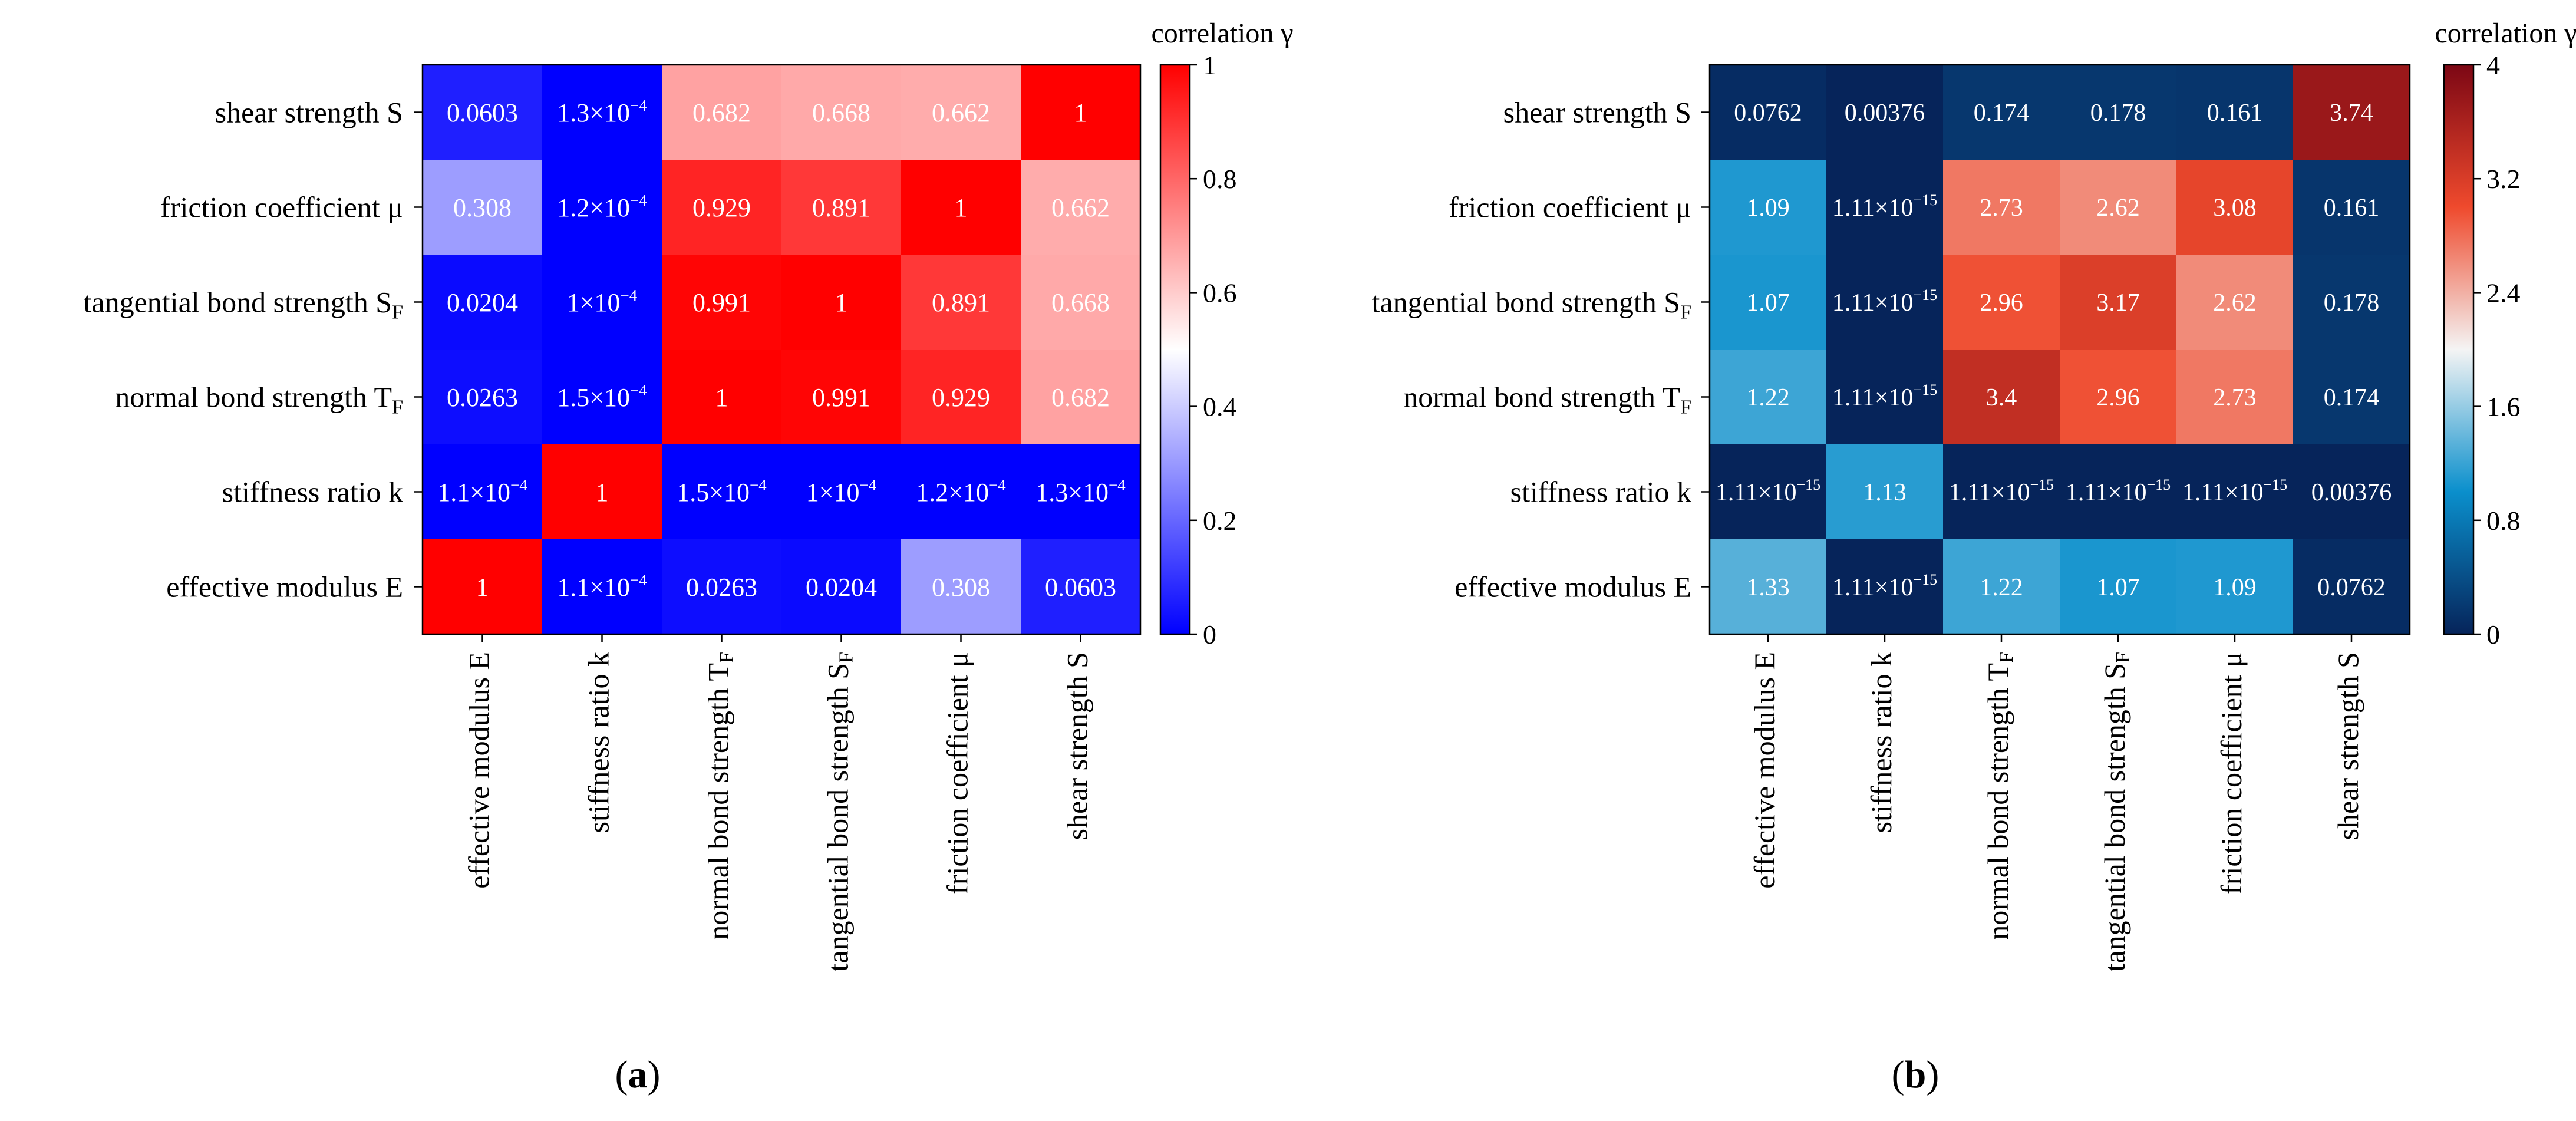 This screenshot has width=2576, height=1121. Describe the element at coordinates (2504, 521) in the screenshot. I see `colorbar-tick-label: 0.8` at that location.